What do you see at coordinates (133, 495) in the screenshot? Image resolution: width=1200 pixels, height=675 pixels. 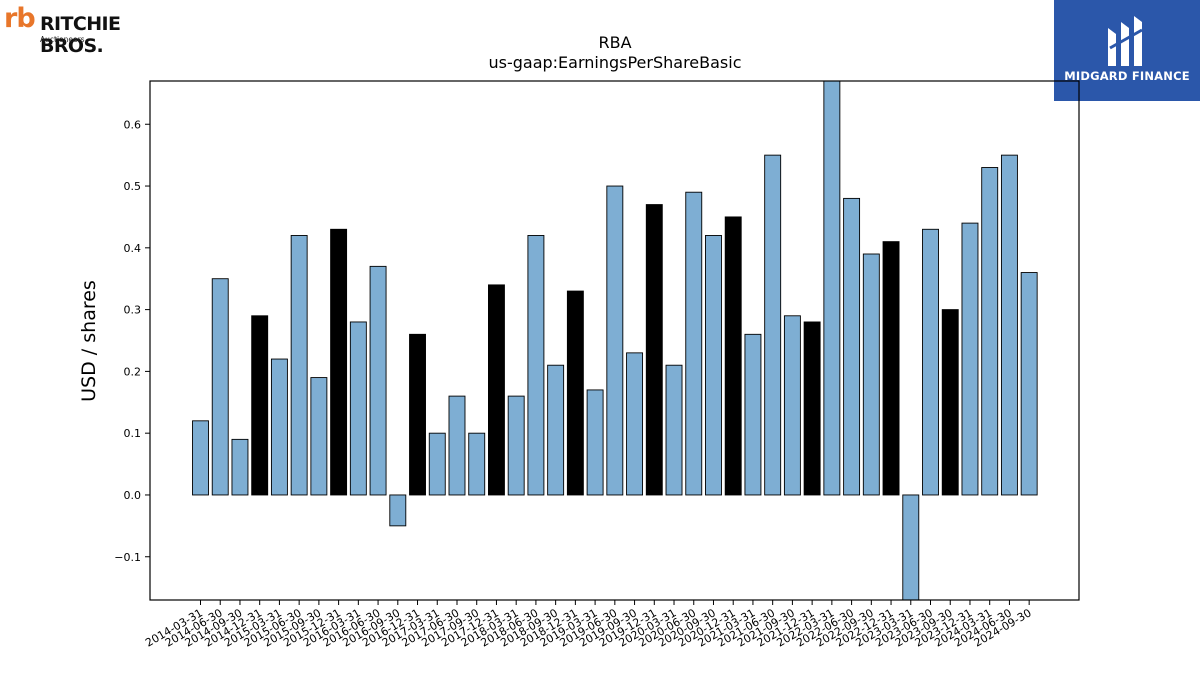 I see `y-tick-label: 0.0` at bounding box center [133, 495].